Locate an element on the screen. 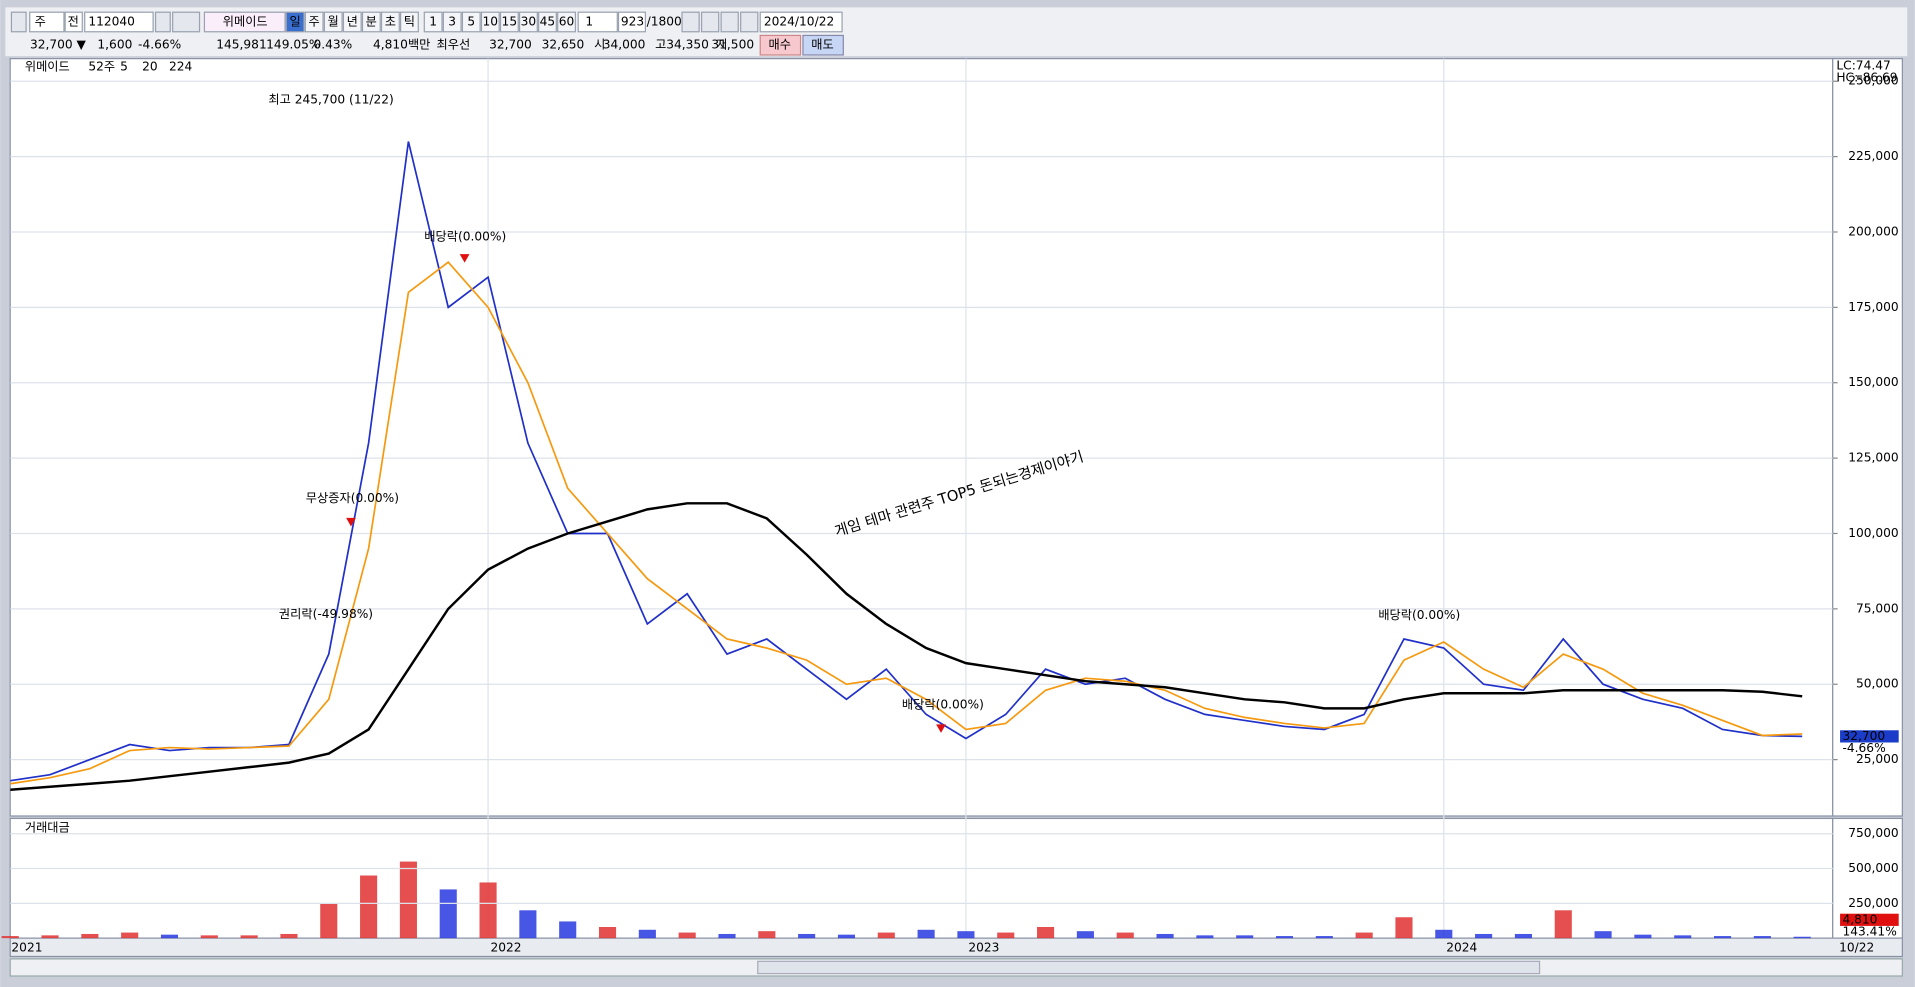 The height and width of the screenshot is (987, 1915). interval-label: 5 is located at coordinates (471, 21).